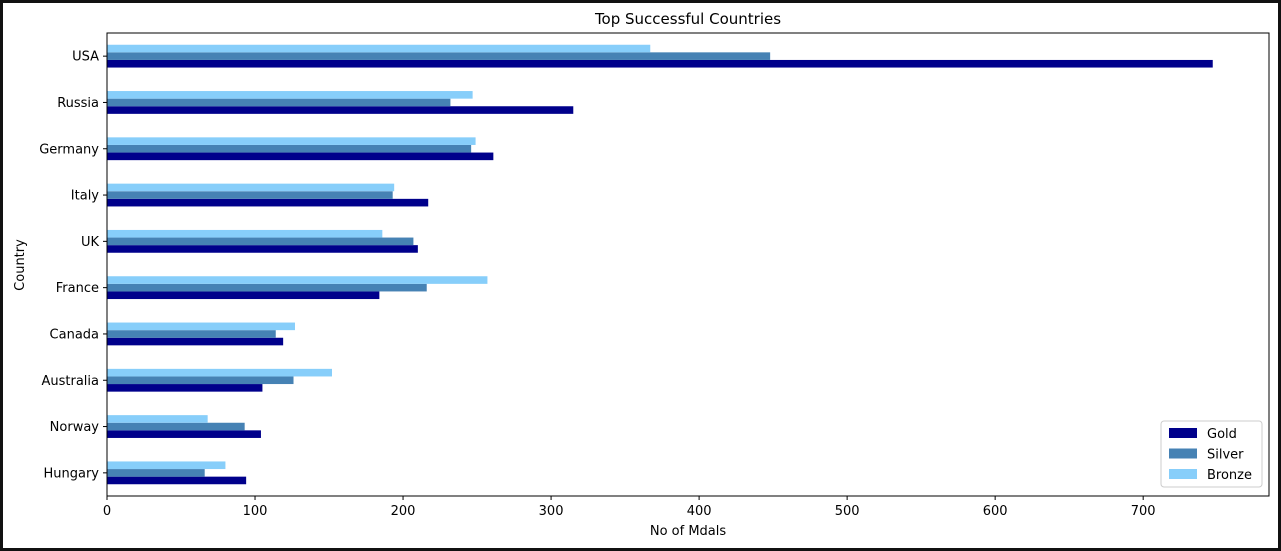 The image size is (1281, 551). What do you see at coordinates (1183, 474) in the screenshot?
I see `legend-swatch-bronze` at bounding box center [1183, 474].